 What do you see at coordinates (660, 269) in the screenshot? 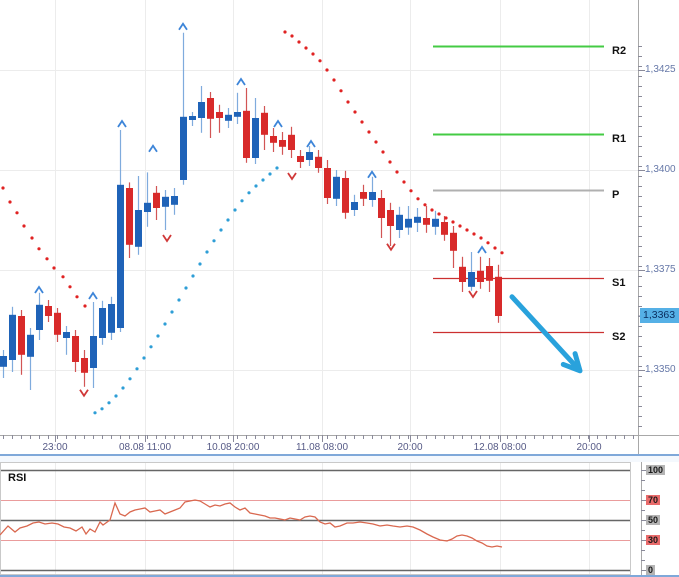
I see `price-axis-label: 1,3375` at bounding box center [660, 269].